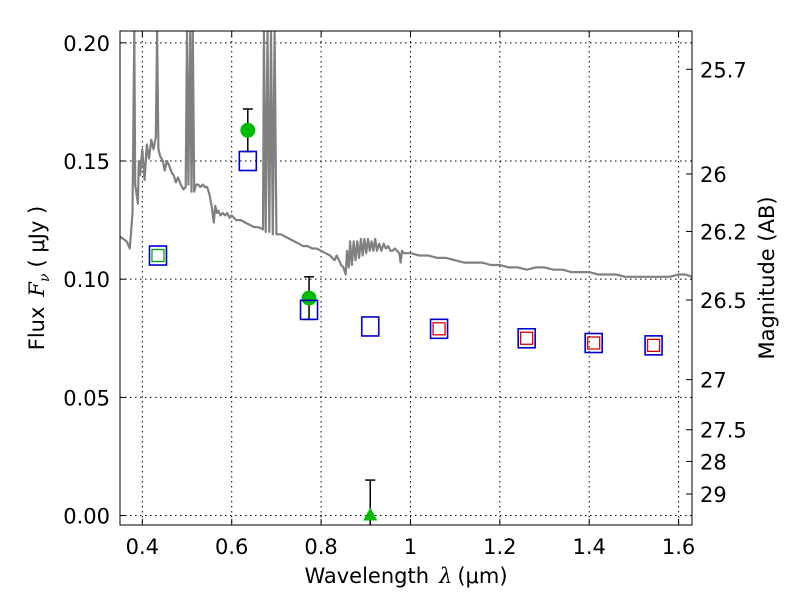  I want to click on y2-tick-label: 29, so click(713, 495).